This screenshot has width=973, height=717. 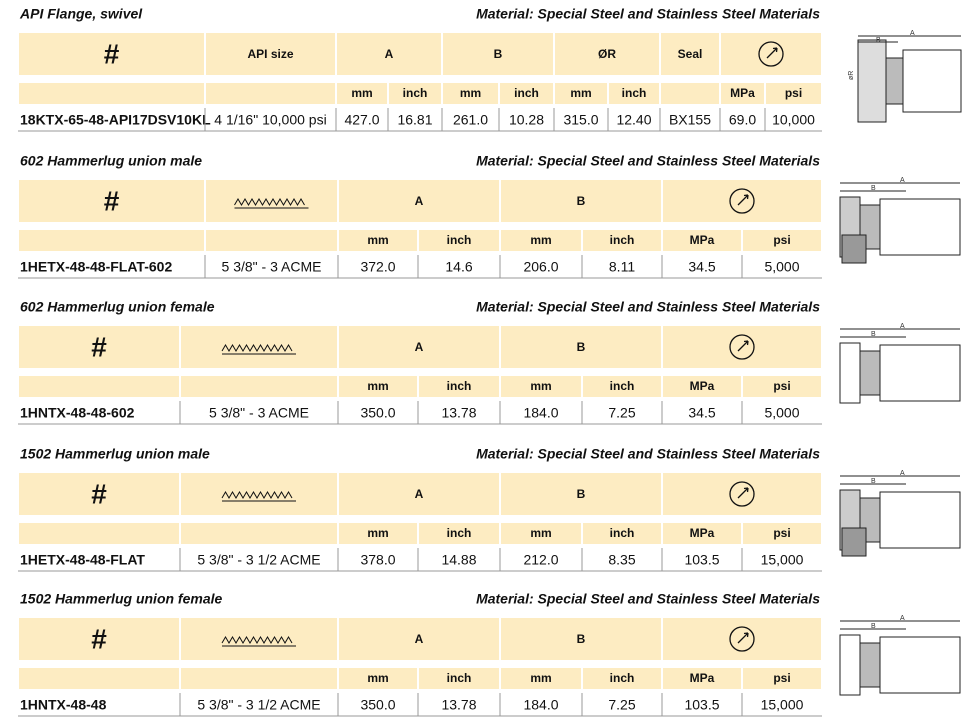 What do you see at coordinates (905, 76) in the screenshot?
I see `fitting-drawing: A BøR` at bounding box center [905, 76].